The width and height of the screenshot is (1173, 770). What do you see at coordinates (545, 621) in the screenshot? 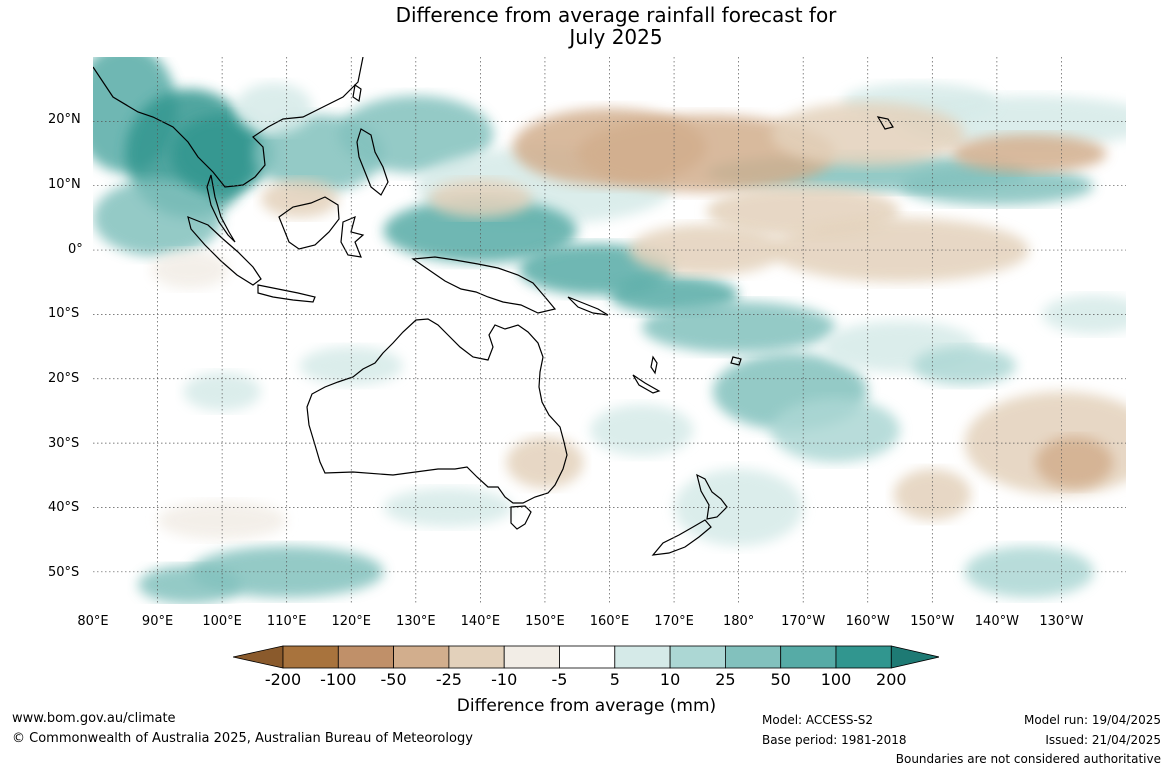
I see `lon-label: 150°E` at bounding box center [545, 621].